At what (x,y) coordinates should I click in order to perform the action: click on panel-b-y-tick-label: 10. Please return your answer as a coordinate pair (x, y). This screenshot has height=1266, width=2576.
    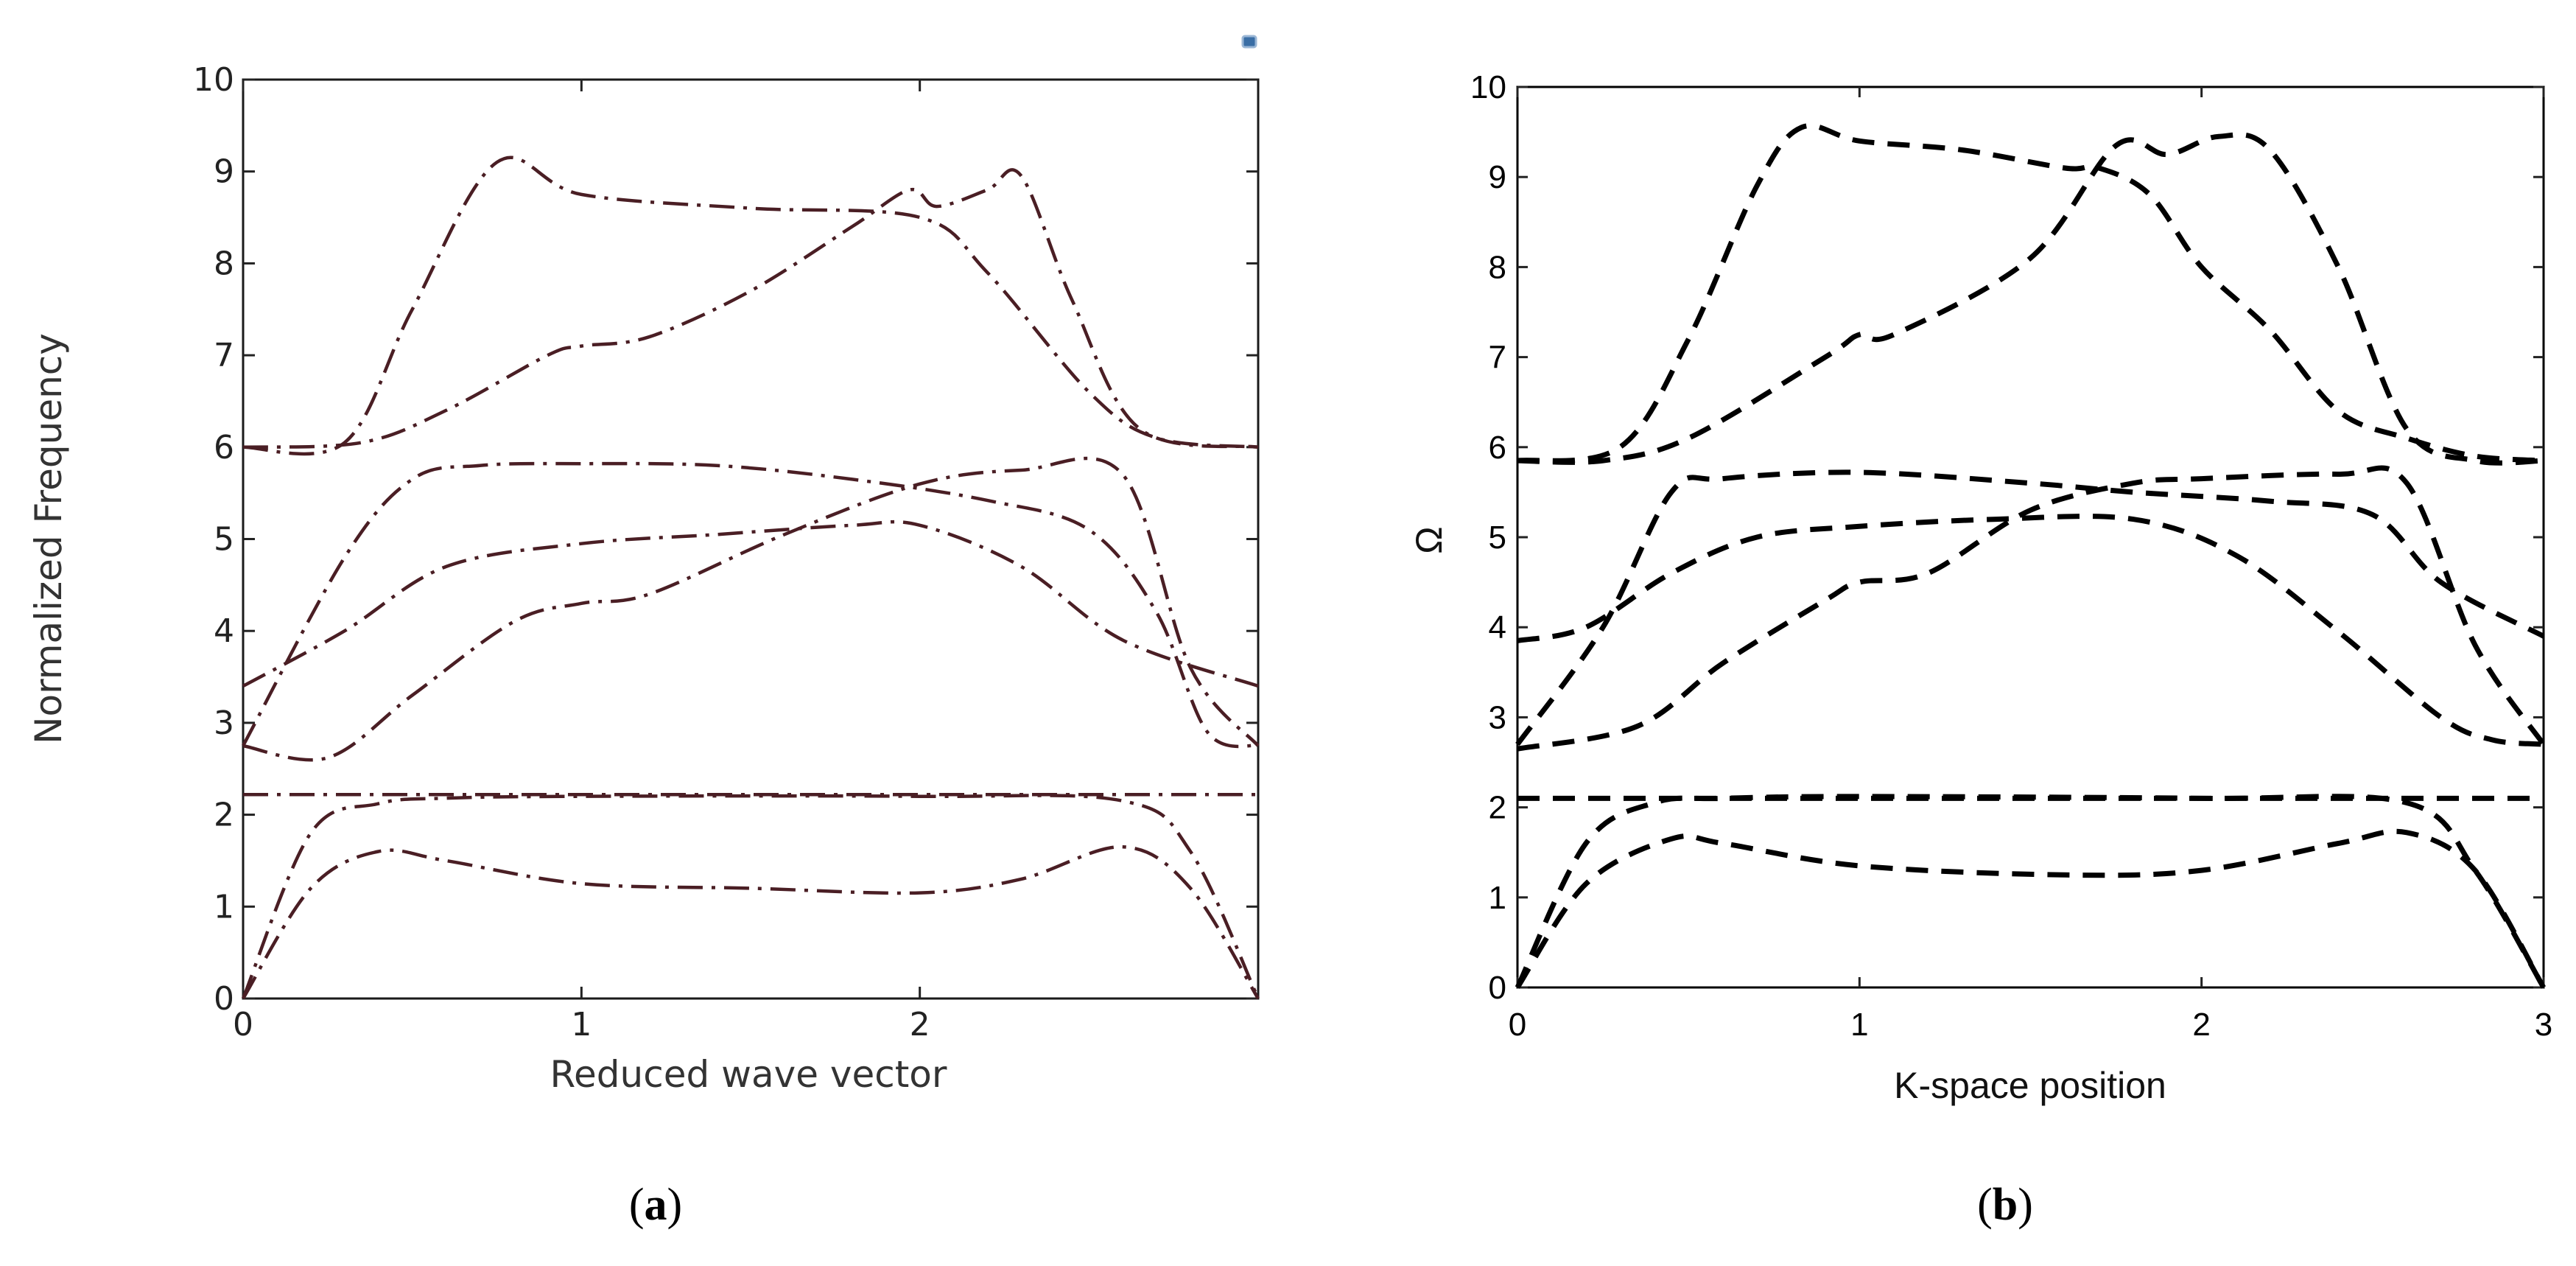
    Looking at the image, I should click on (1488, 87).